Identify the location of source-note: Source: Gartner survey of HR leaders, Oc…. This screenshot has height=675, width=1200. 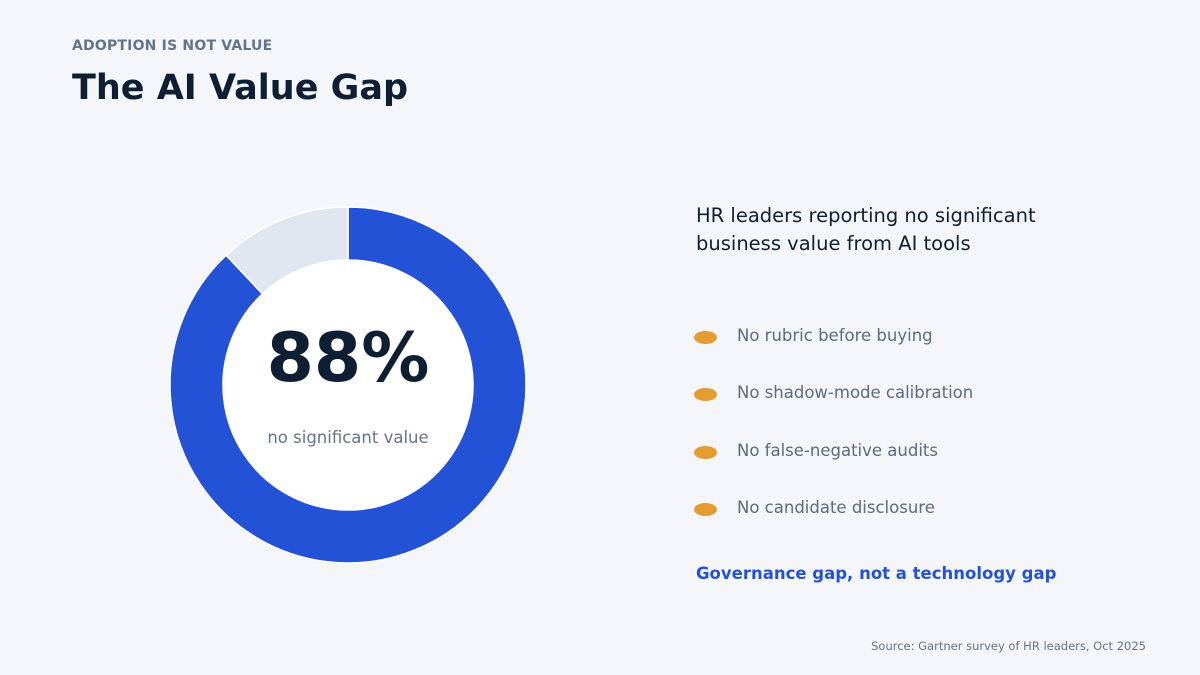
(1008, 646).